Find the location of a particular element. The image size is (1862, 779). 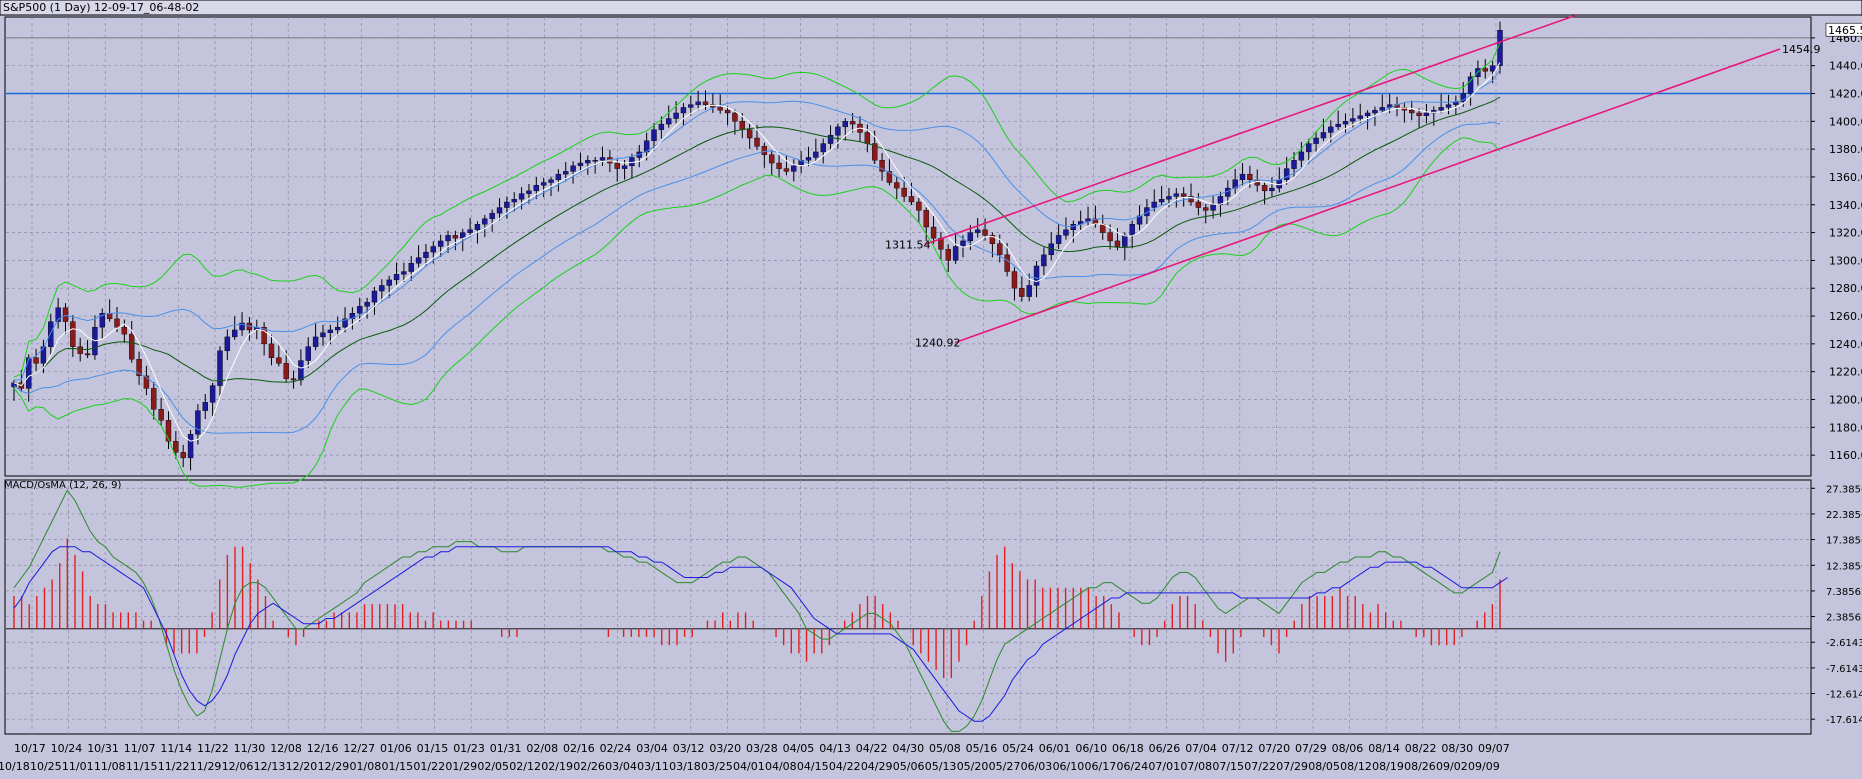

time-label-top: 03/04 is located at coordinates (652, 748).